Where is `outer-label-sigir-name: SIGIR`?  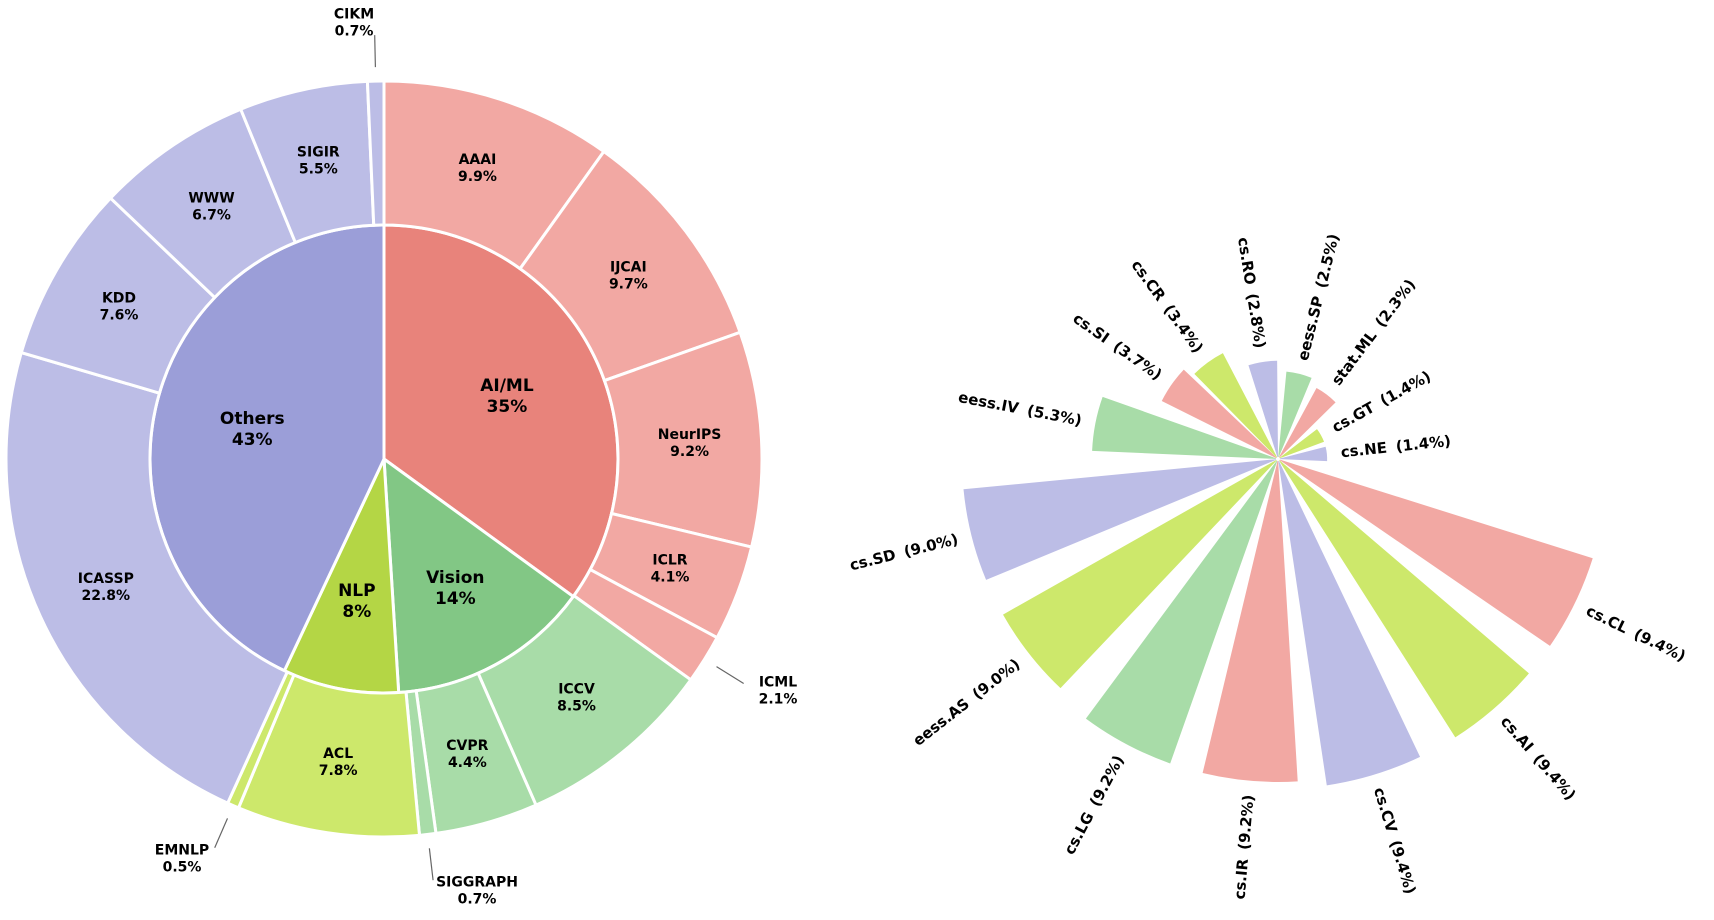
outer-label-sigir-name: SIGIR is located at coordinates (318, 153).